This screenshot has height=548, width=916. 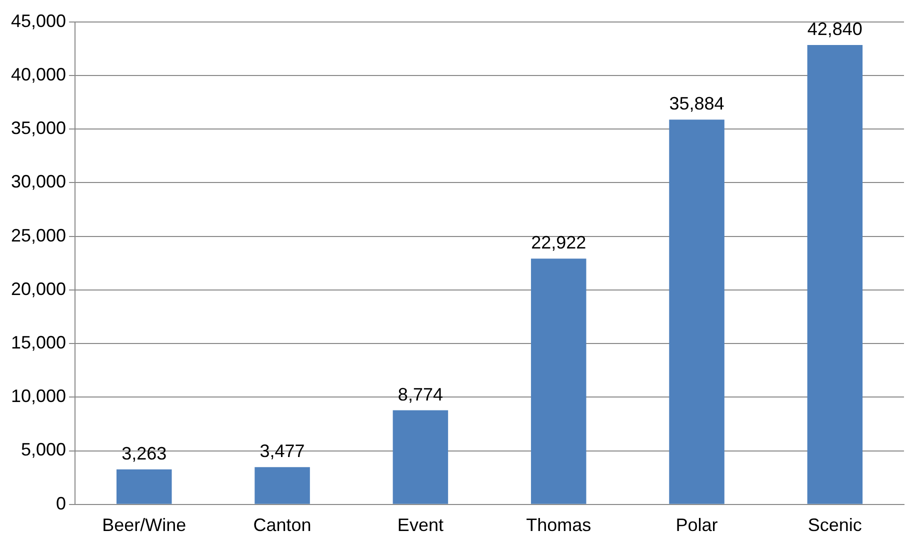 What do you see at coordinates (696, 104) in the screenshot?
I see `data-label: 35,884` at bounding box center [696, 104].